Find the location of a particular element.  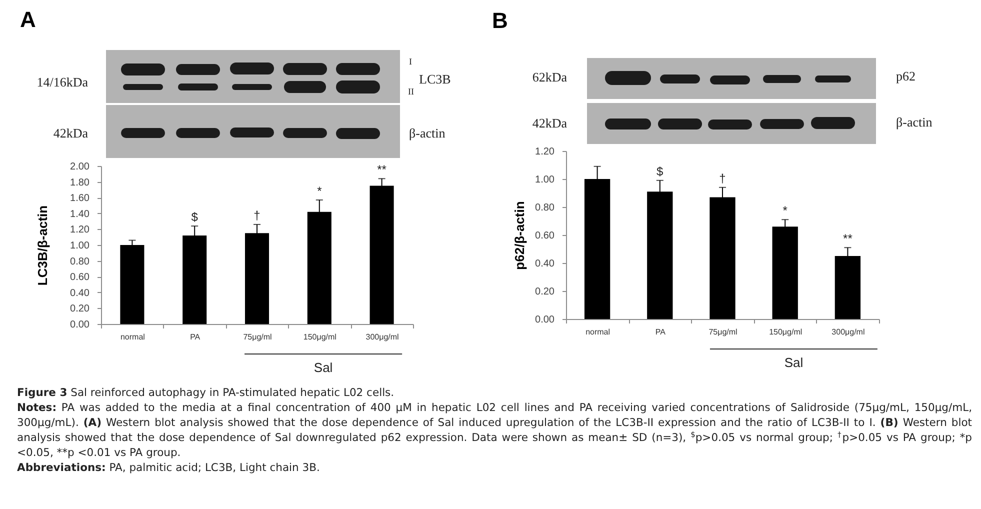

y-tick-label: 1.60 is located at coordinates (80, 198).